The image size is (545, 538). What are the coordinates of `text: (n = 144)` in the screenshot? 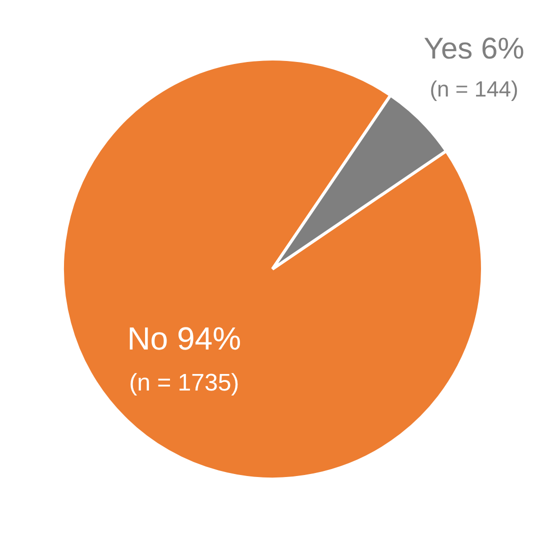 It's located at (474, 89).